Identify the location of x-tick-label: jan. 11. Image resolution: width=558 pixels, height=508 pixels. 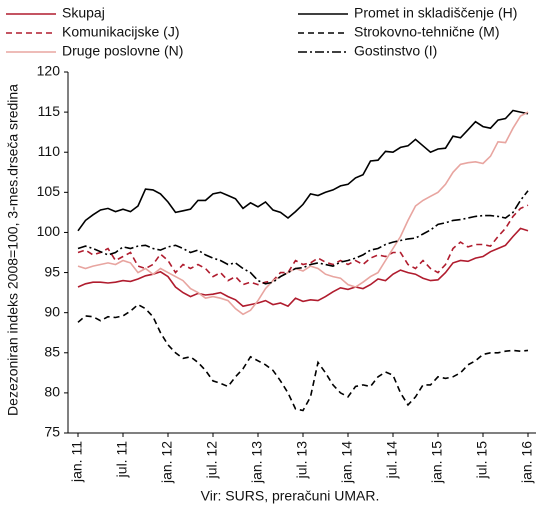
(77, 462).